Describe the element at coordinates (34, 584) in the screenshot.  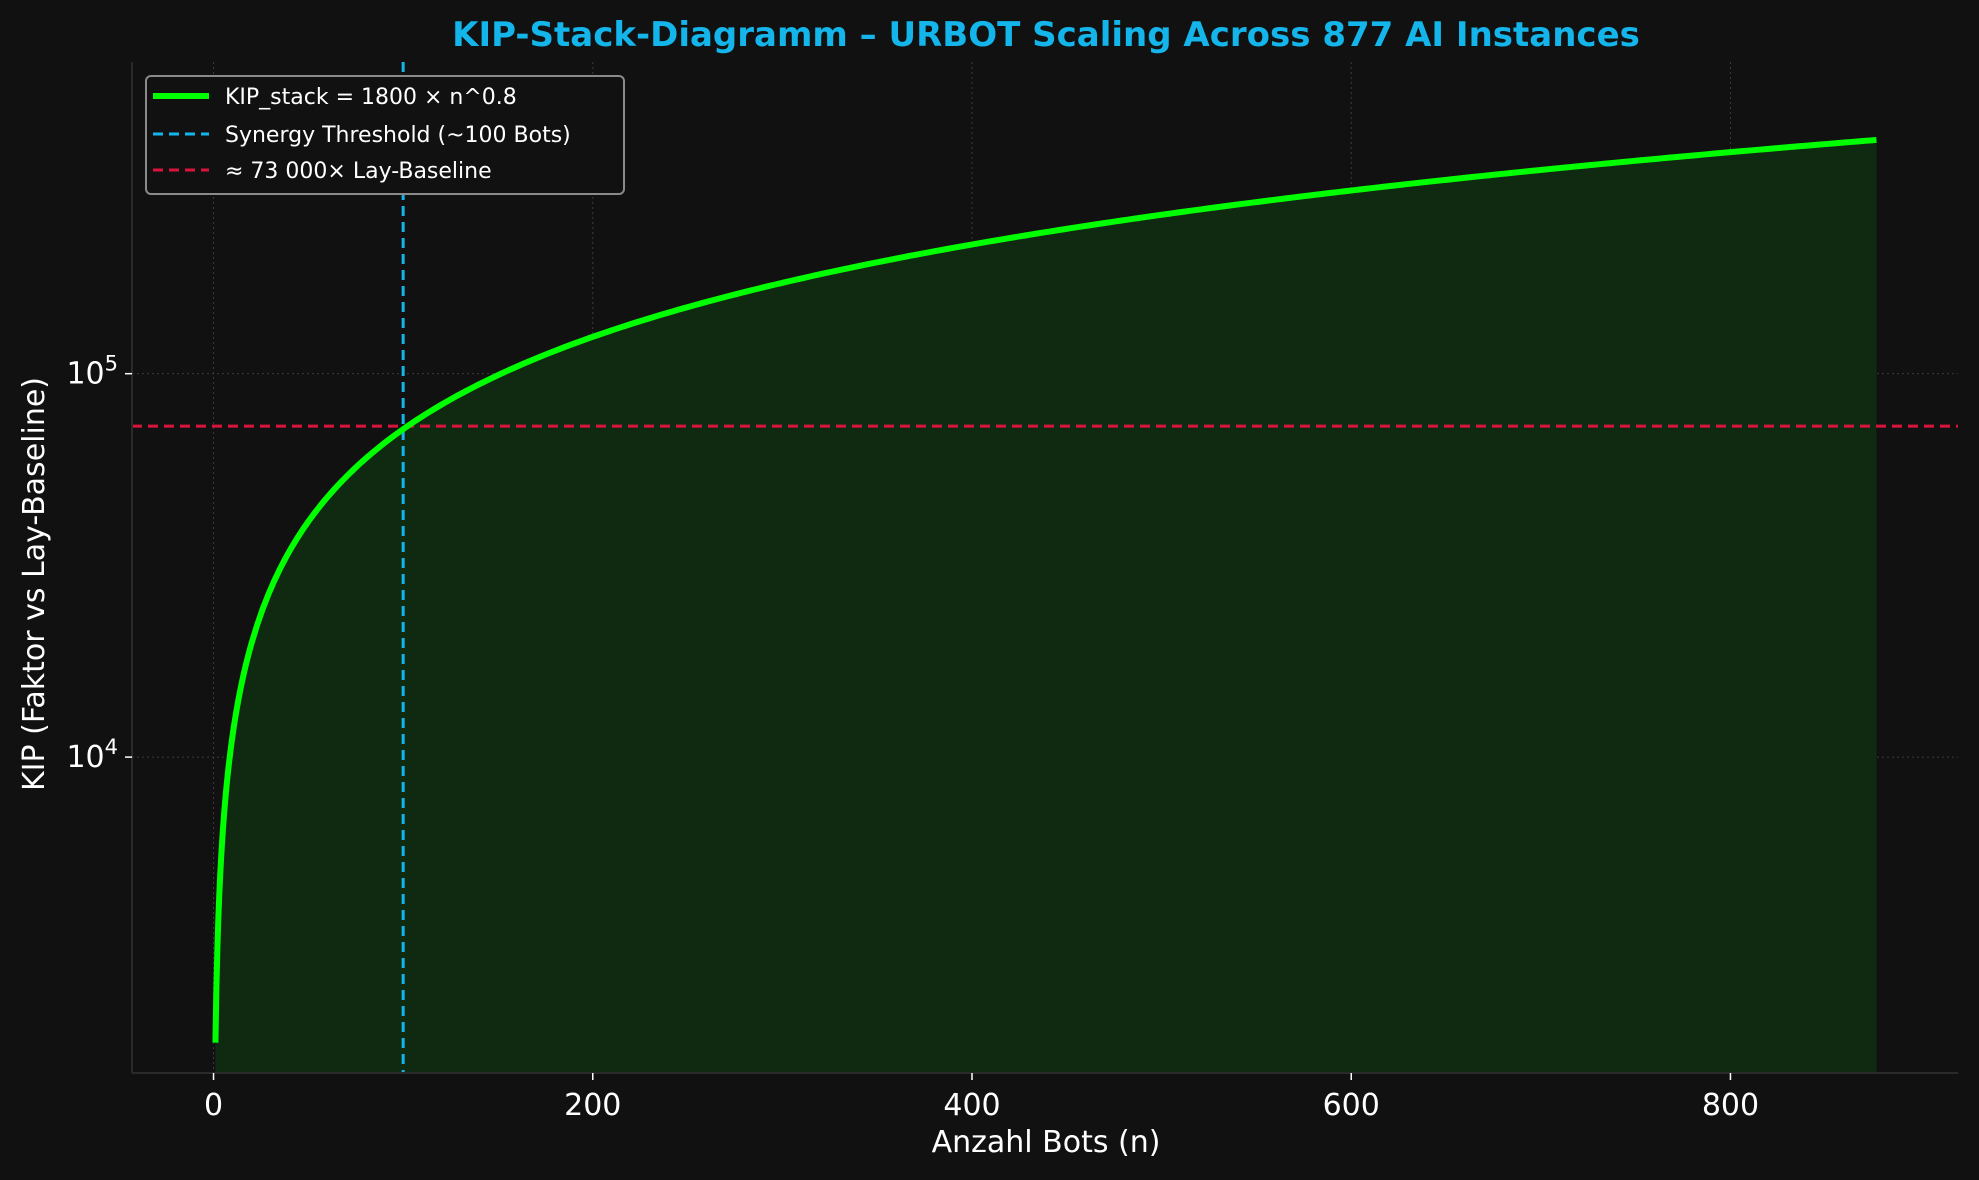
I see `y-axis-label: KIP (Faktor vs Lay-Baseline)` at that location.